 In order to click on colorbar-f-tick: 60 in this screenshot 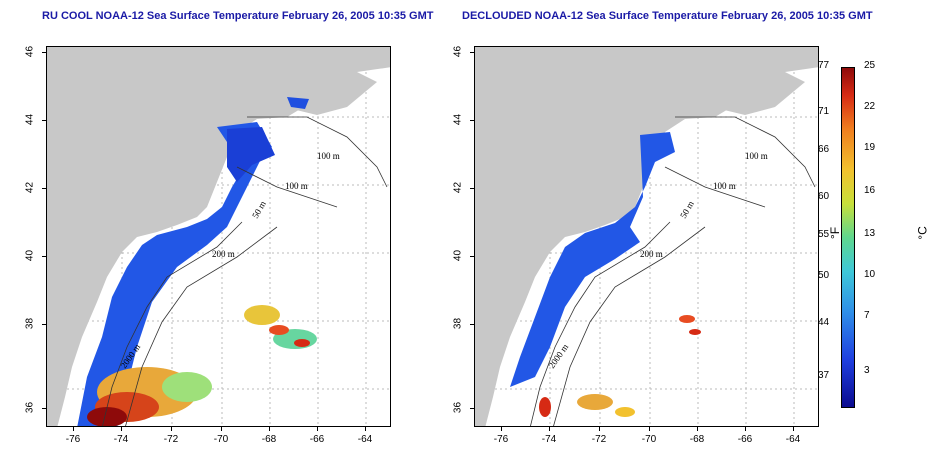, I will do `click(824, 196)`.